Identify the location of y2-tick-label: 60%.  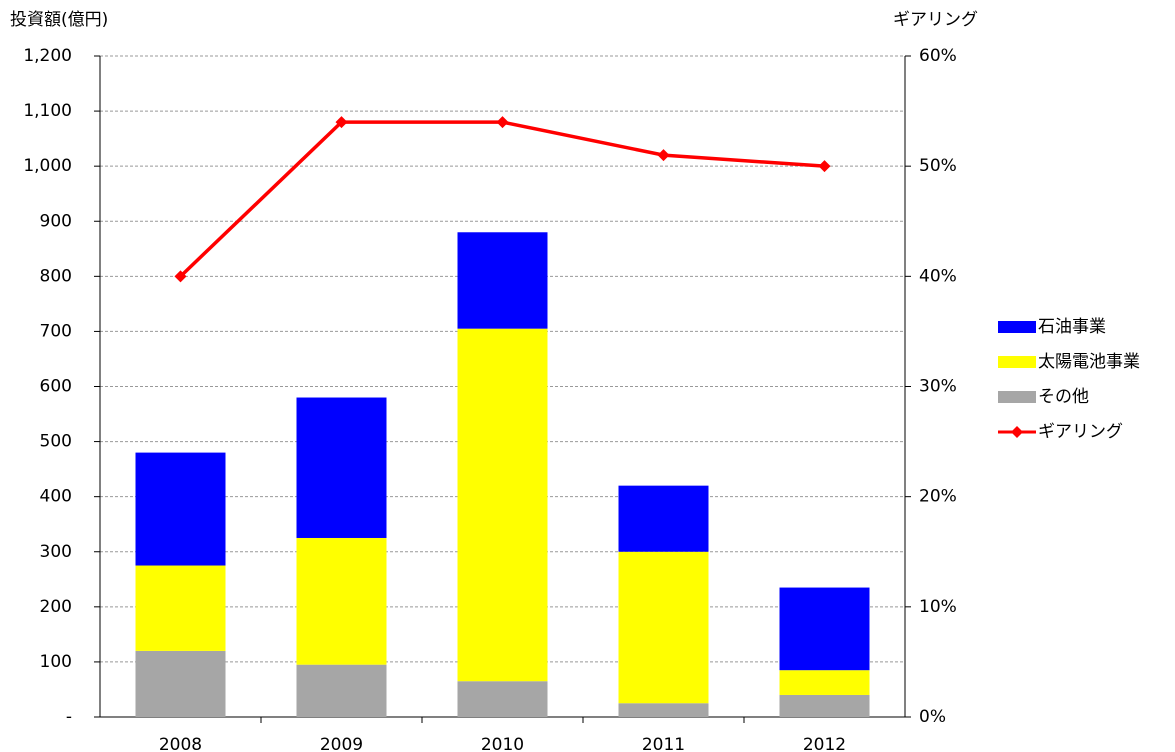
(938, 56).